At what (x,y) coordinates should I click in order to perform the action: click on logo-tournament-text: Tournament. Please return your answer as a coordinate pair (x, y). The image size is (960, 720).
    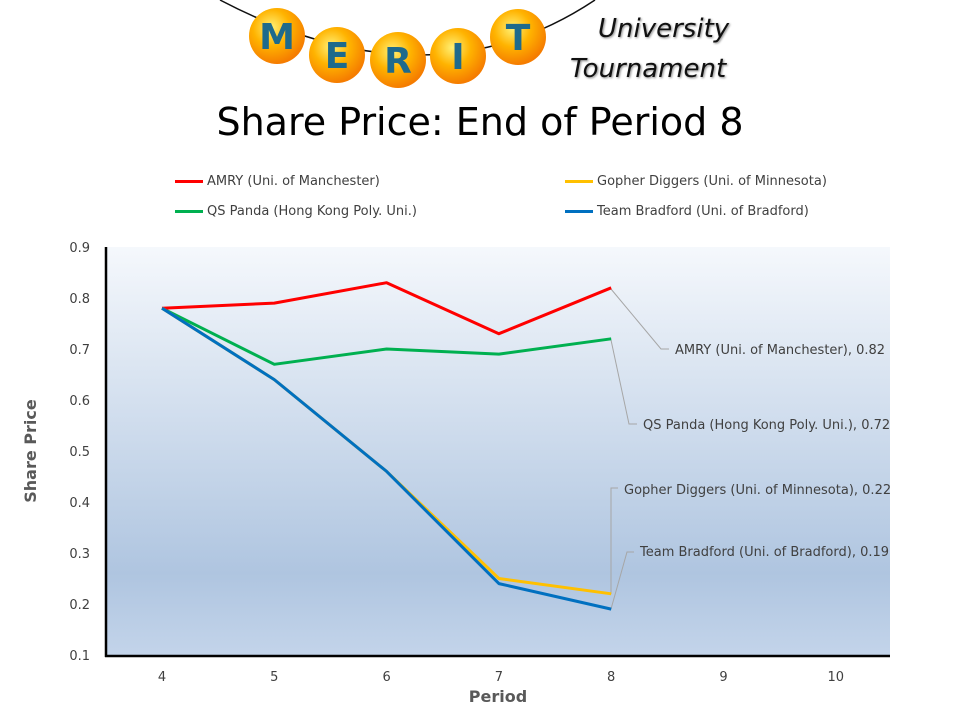
    Looking at the image, I should click on (648, 69).